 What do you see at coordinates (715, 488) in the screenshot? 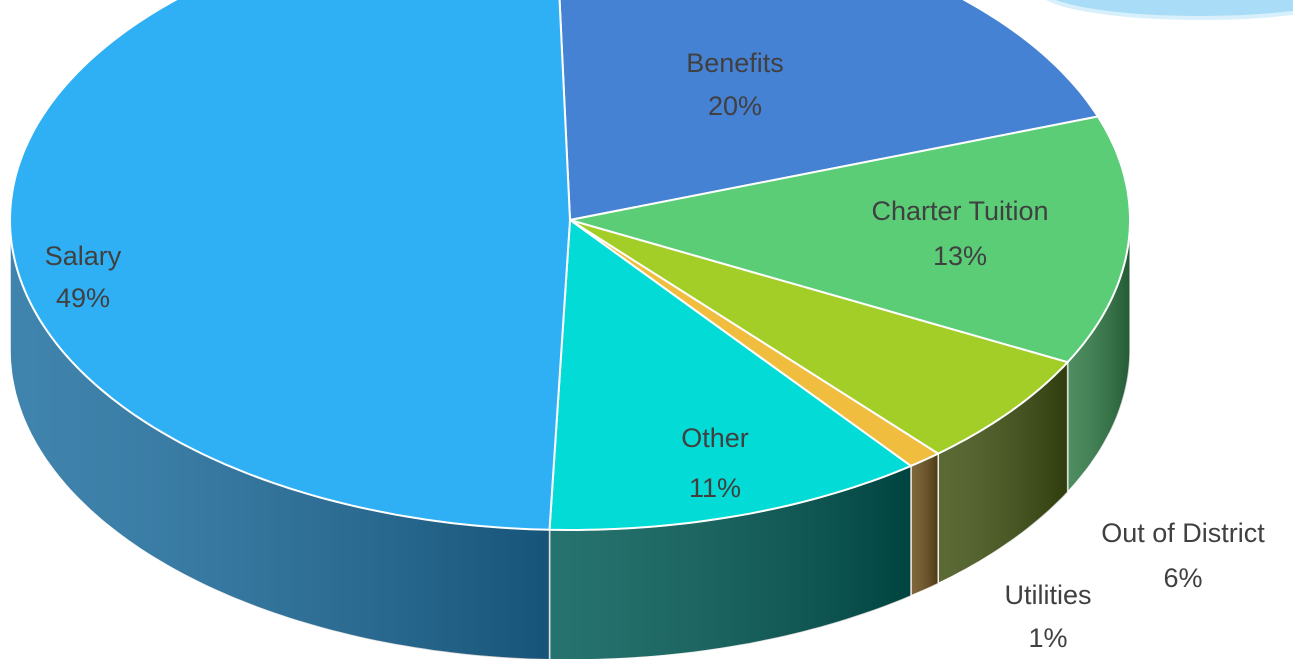
I see `slice-value-label: 11%` at bounding box center [715, 488].